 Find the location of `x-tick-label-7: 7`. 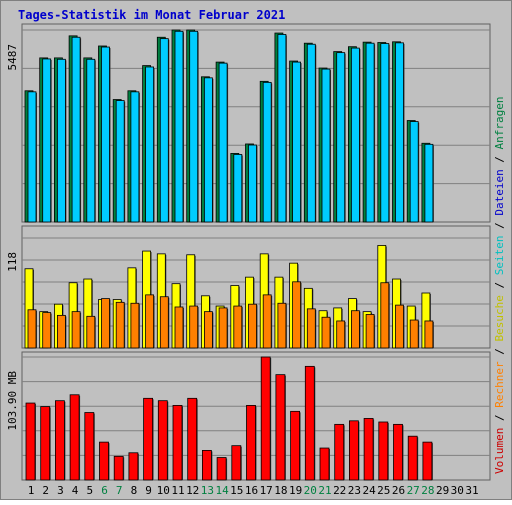

x-tick-label-7: 7 is located at coordinates (119, 490).